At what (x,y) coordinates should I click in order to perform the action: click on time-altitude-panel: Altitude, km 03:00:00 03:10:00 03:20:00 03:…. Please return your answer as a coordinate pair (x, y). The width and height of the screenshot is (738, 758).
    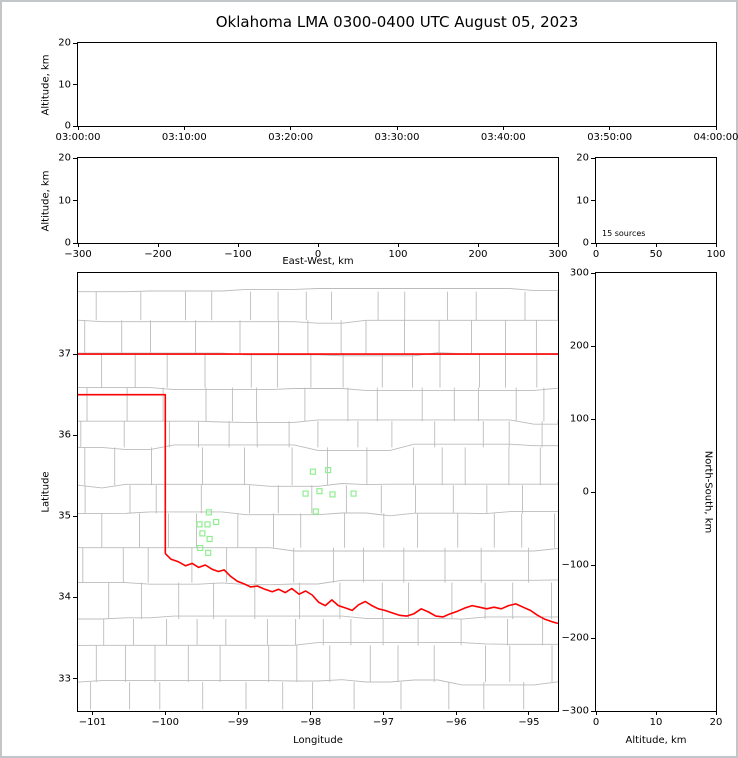
    Looking at the image, I should click on (389, 91).